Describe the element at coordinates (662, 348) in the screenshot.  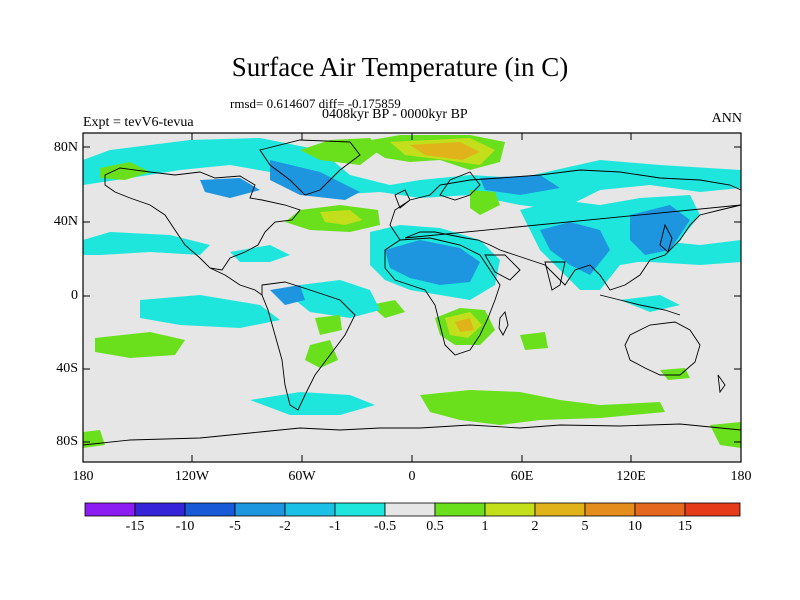
I see `coast-australia` at that location.